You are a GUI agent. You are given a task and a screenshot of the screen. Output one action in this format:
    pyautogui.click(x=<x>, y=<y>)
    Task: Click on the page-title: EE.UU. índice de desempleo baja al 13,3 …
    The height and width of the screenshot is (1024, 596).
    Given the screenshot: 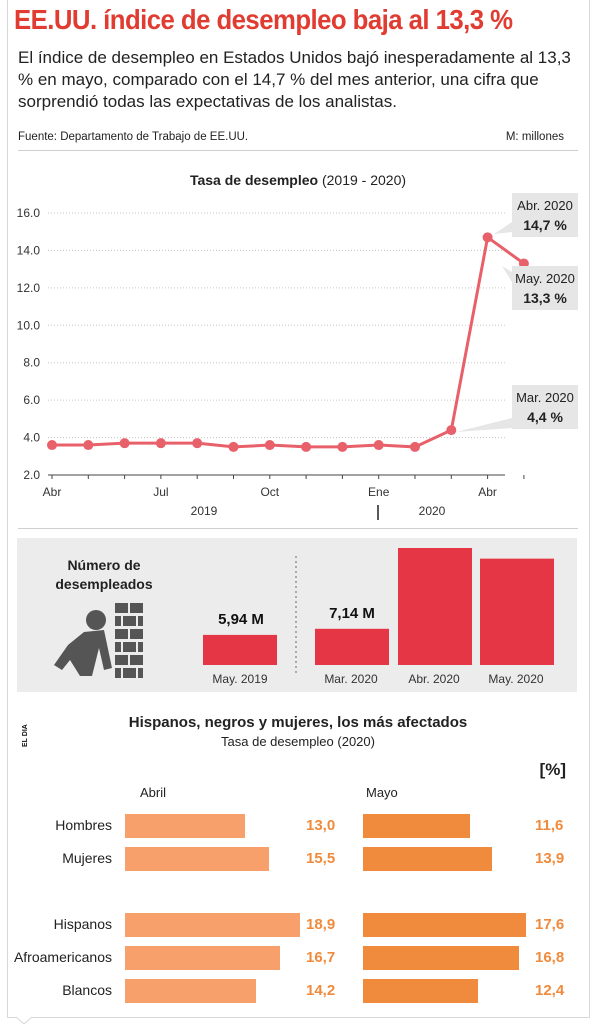 What is the action you would take?
    pyautogui.click(x=263, y=19)
    